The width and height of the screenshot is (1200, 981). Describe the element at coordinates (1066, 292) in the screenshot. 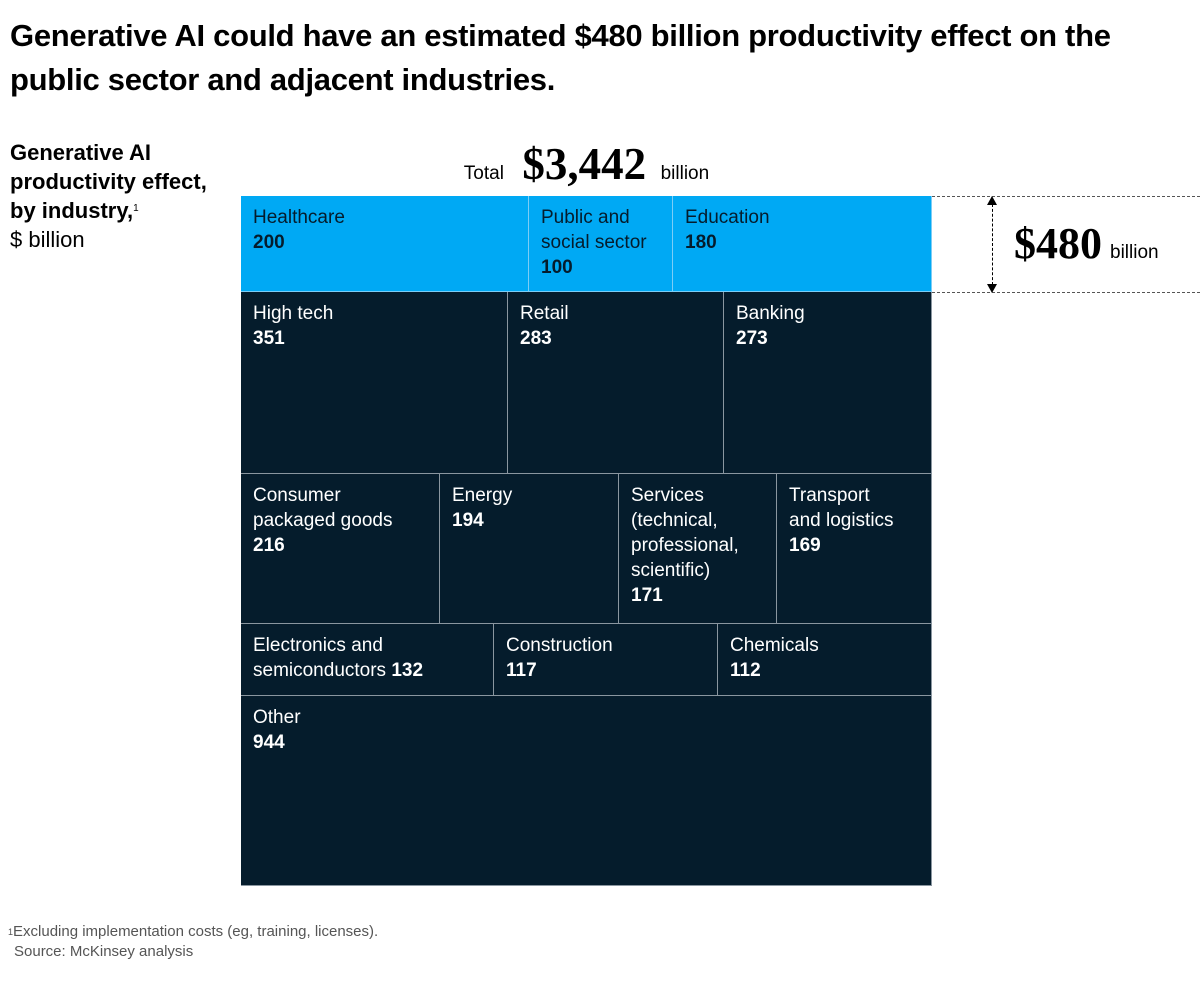

I see `bracket-bottom-dashed-line` at that location.